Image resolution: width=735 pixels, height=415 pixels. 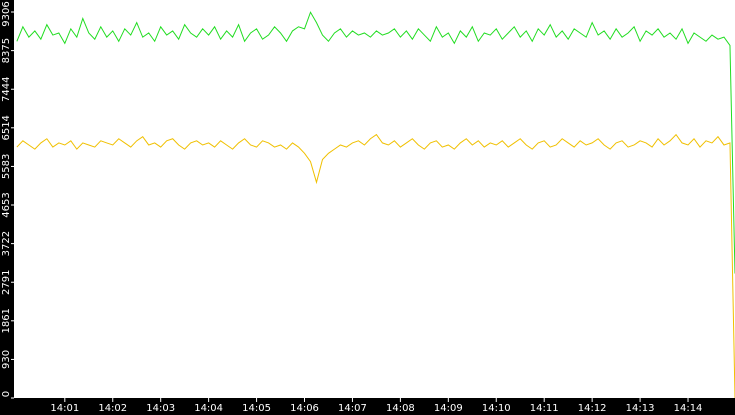 What do you see at coordinates (6, 243) in the screenshot?
I see `y-tick-label: 3722` at bounding box center [6, 243].